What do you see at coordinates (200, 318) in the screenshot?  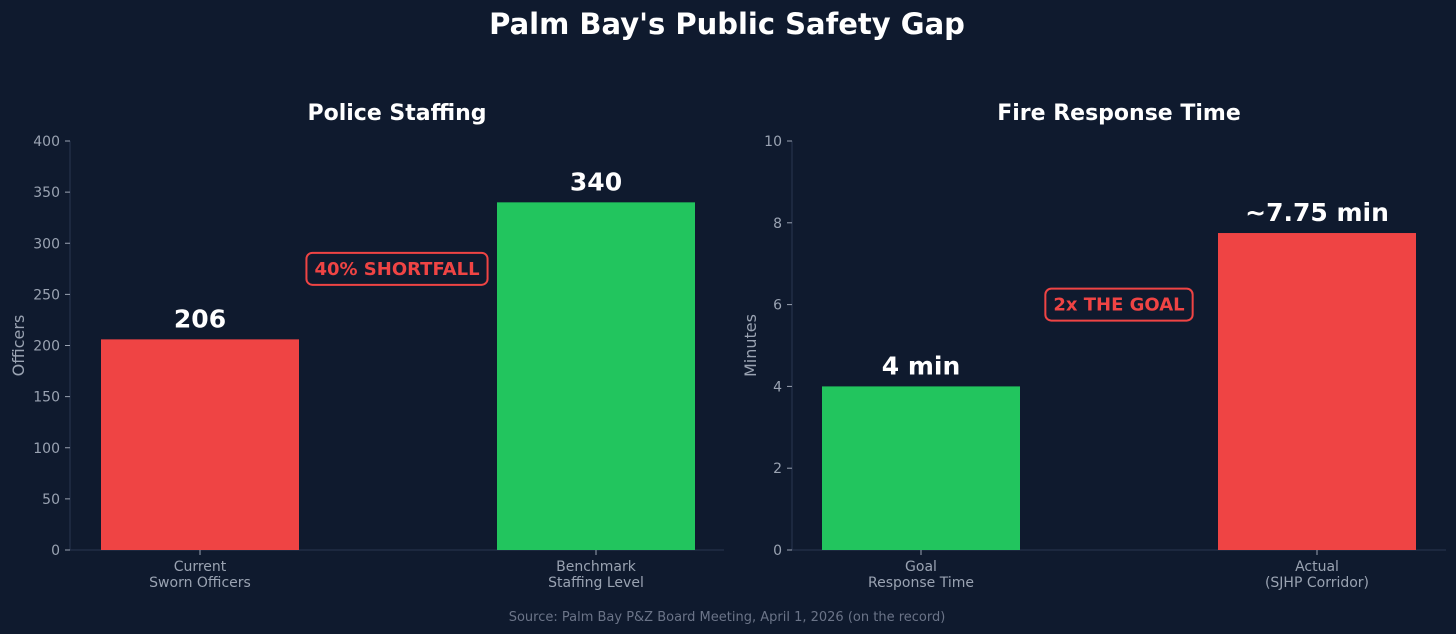 I see `bar-value-label: 206` at bounding box center [200, 318].